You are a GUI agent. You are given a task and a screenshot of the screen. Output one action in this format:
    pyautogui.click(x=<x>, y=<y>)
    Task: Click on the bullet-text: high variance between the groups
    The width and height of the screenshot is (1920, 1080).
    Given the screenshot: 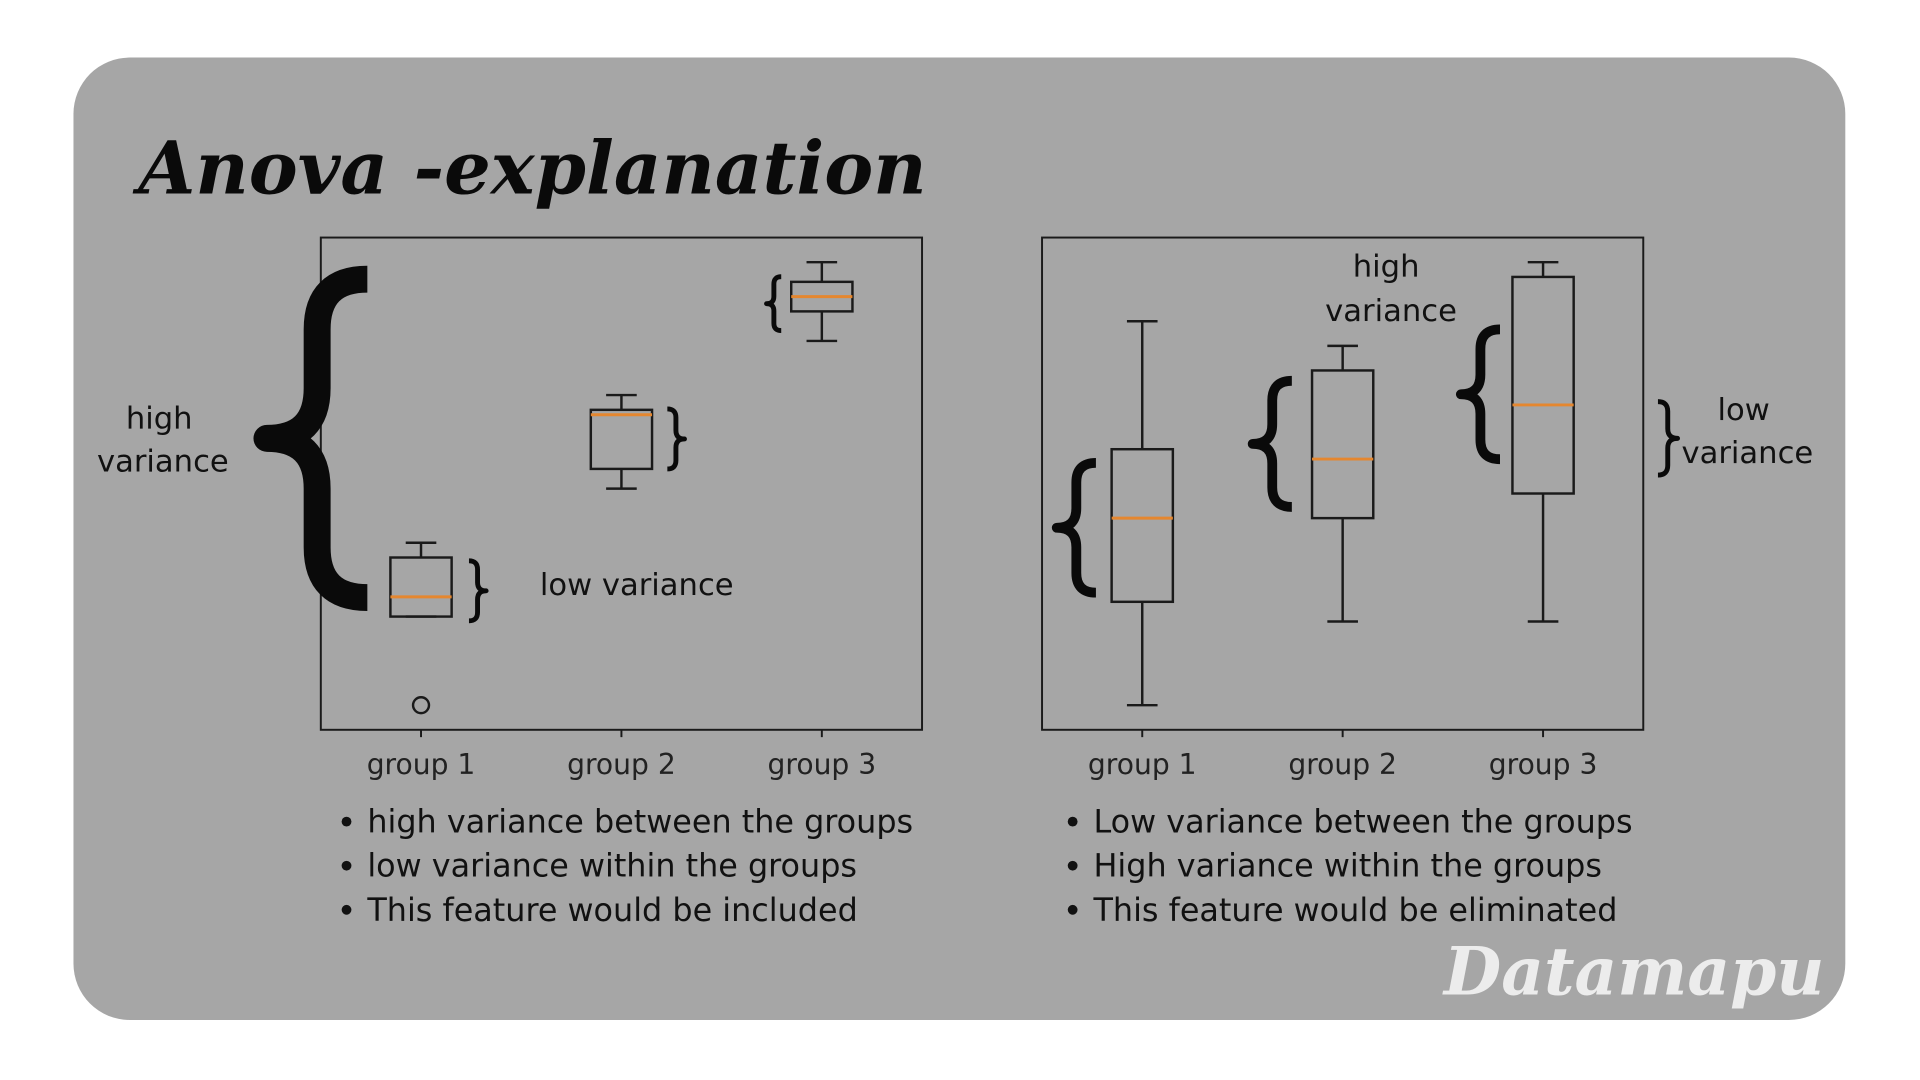 What is the action you would take?
    pyautogui.click(x=640, y=822)
    